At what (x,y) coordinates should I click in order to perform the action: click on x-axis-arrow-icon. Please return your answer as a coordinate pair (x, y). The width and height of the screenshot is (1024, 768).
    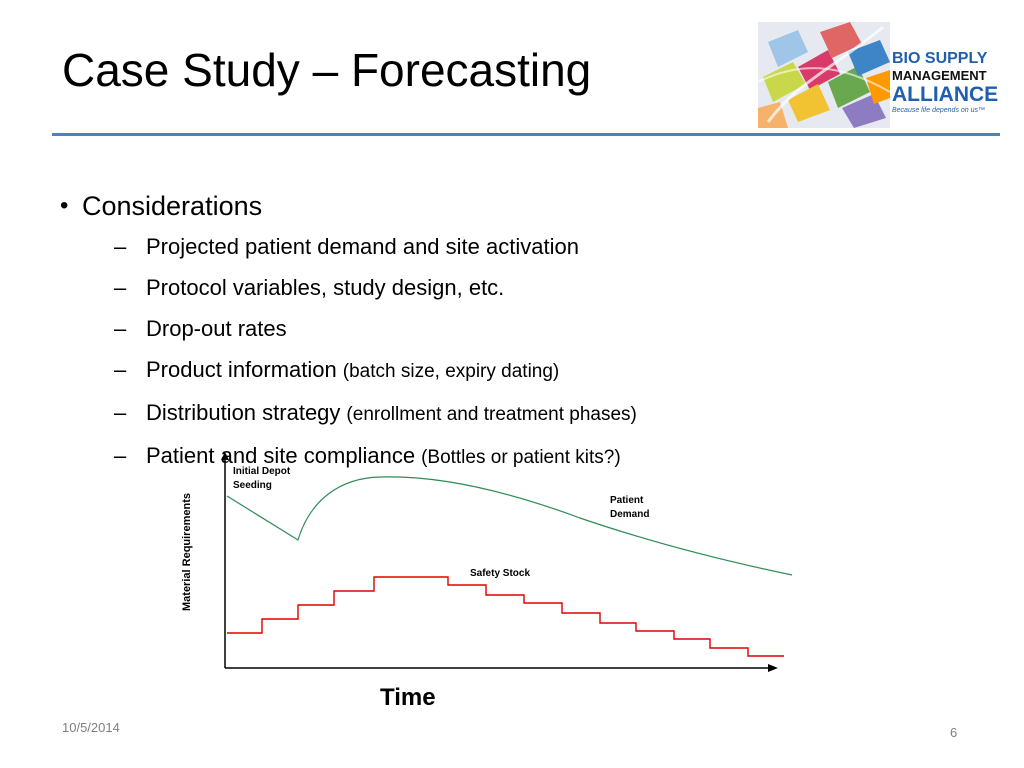
    Looking at the image, I should click on (773, 668).